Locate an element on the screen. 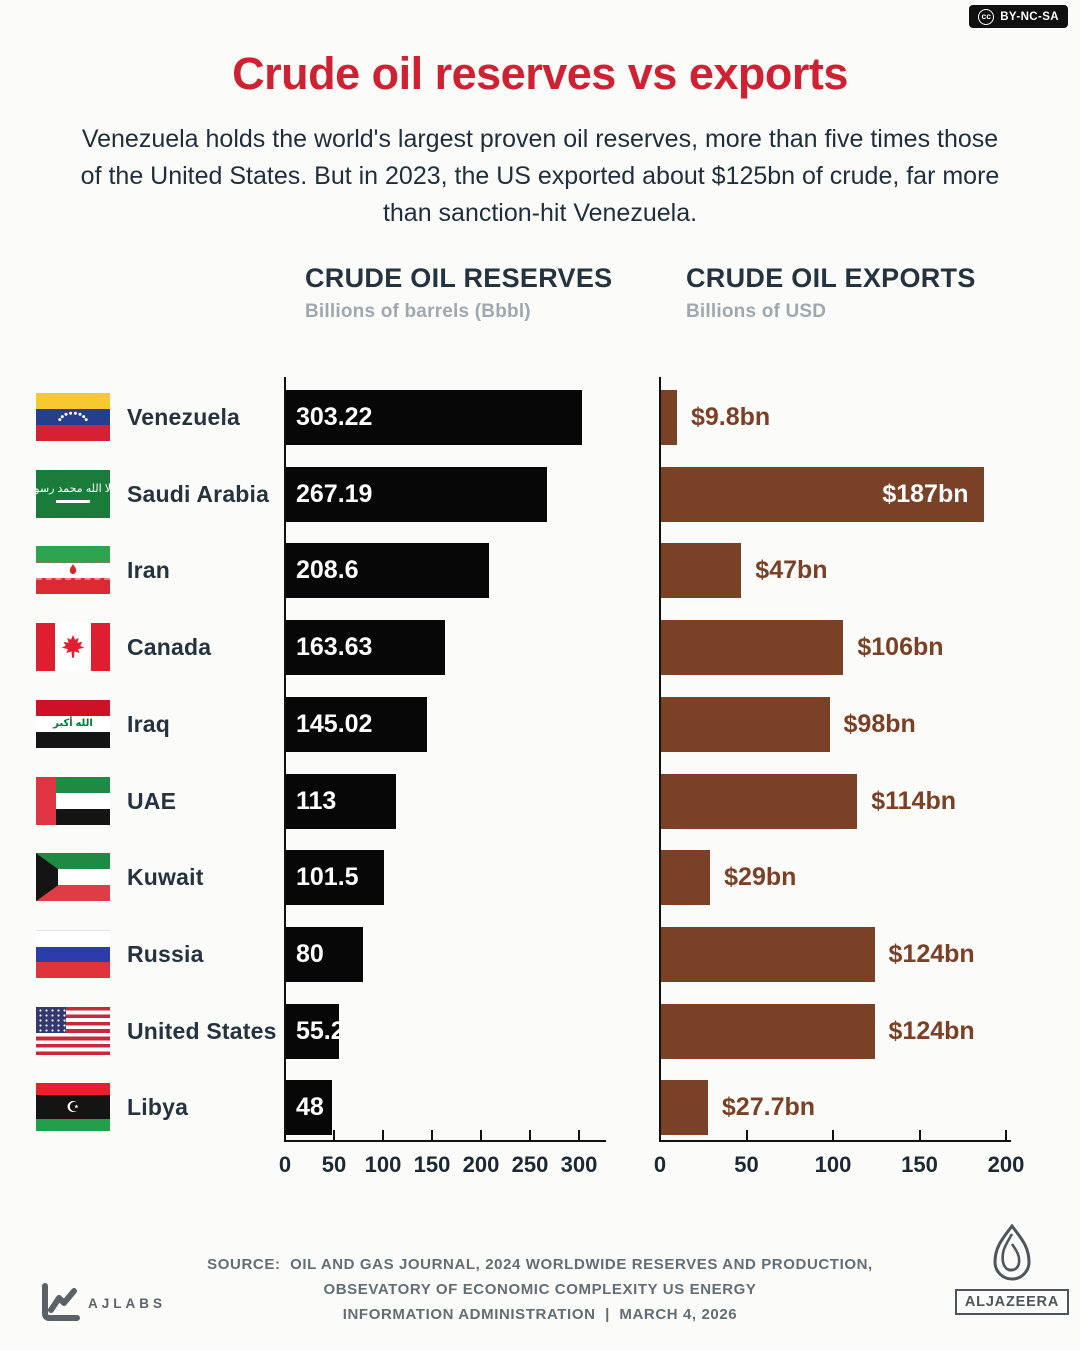 The image size is (1080, 1350). flag-iran is located at coordinates (73, 570).